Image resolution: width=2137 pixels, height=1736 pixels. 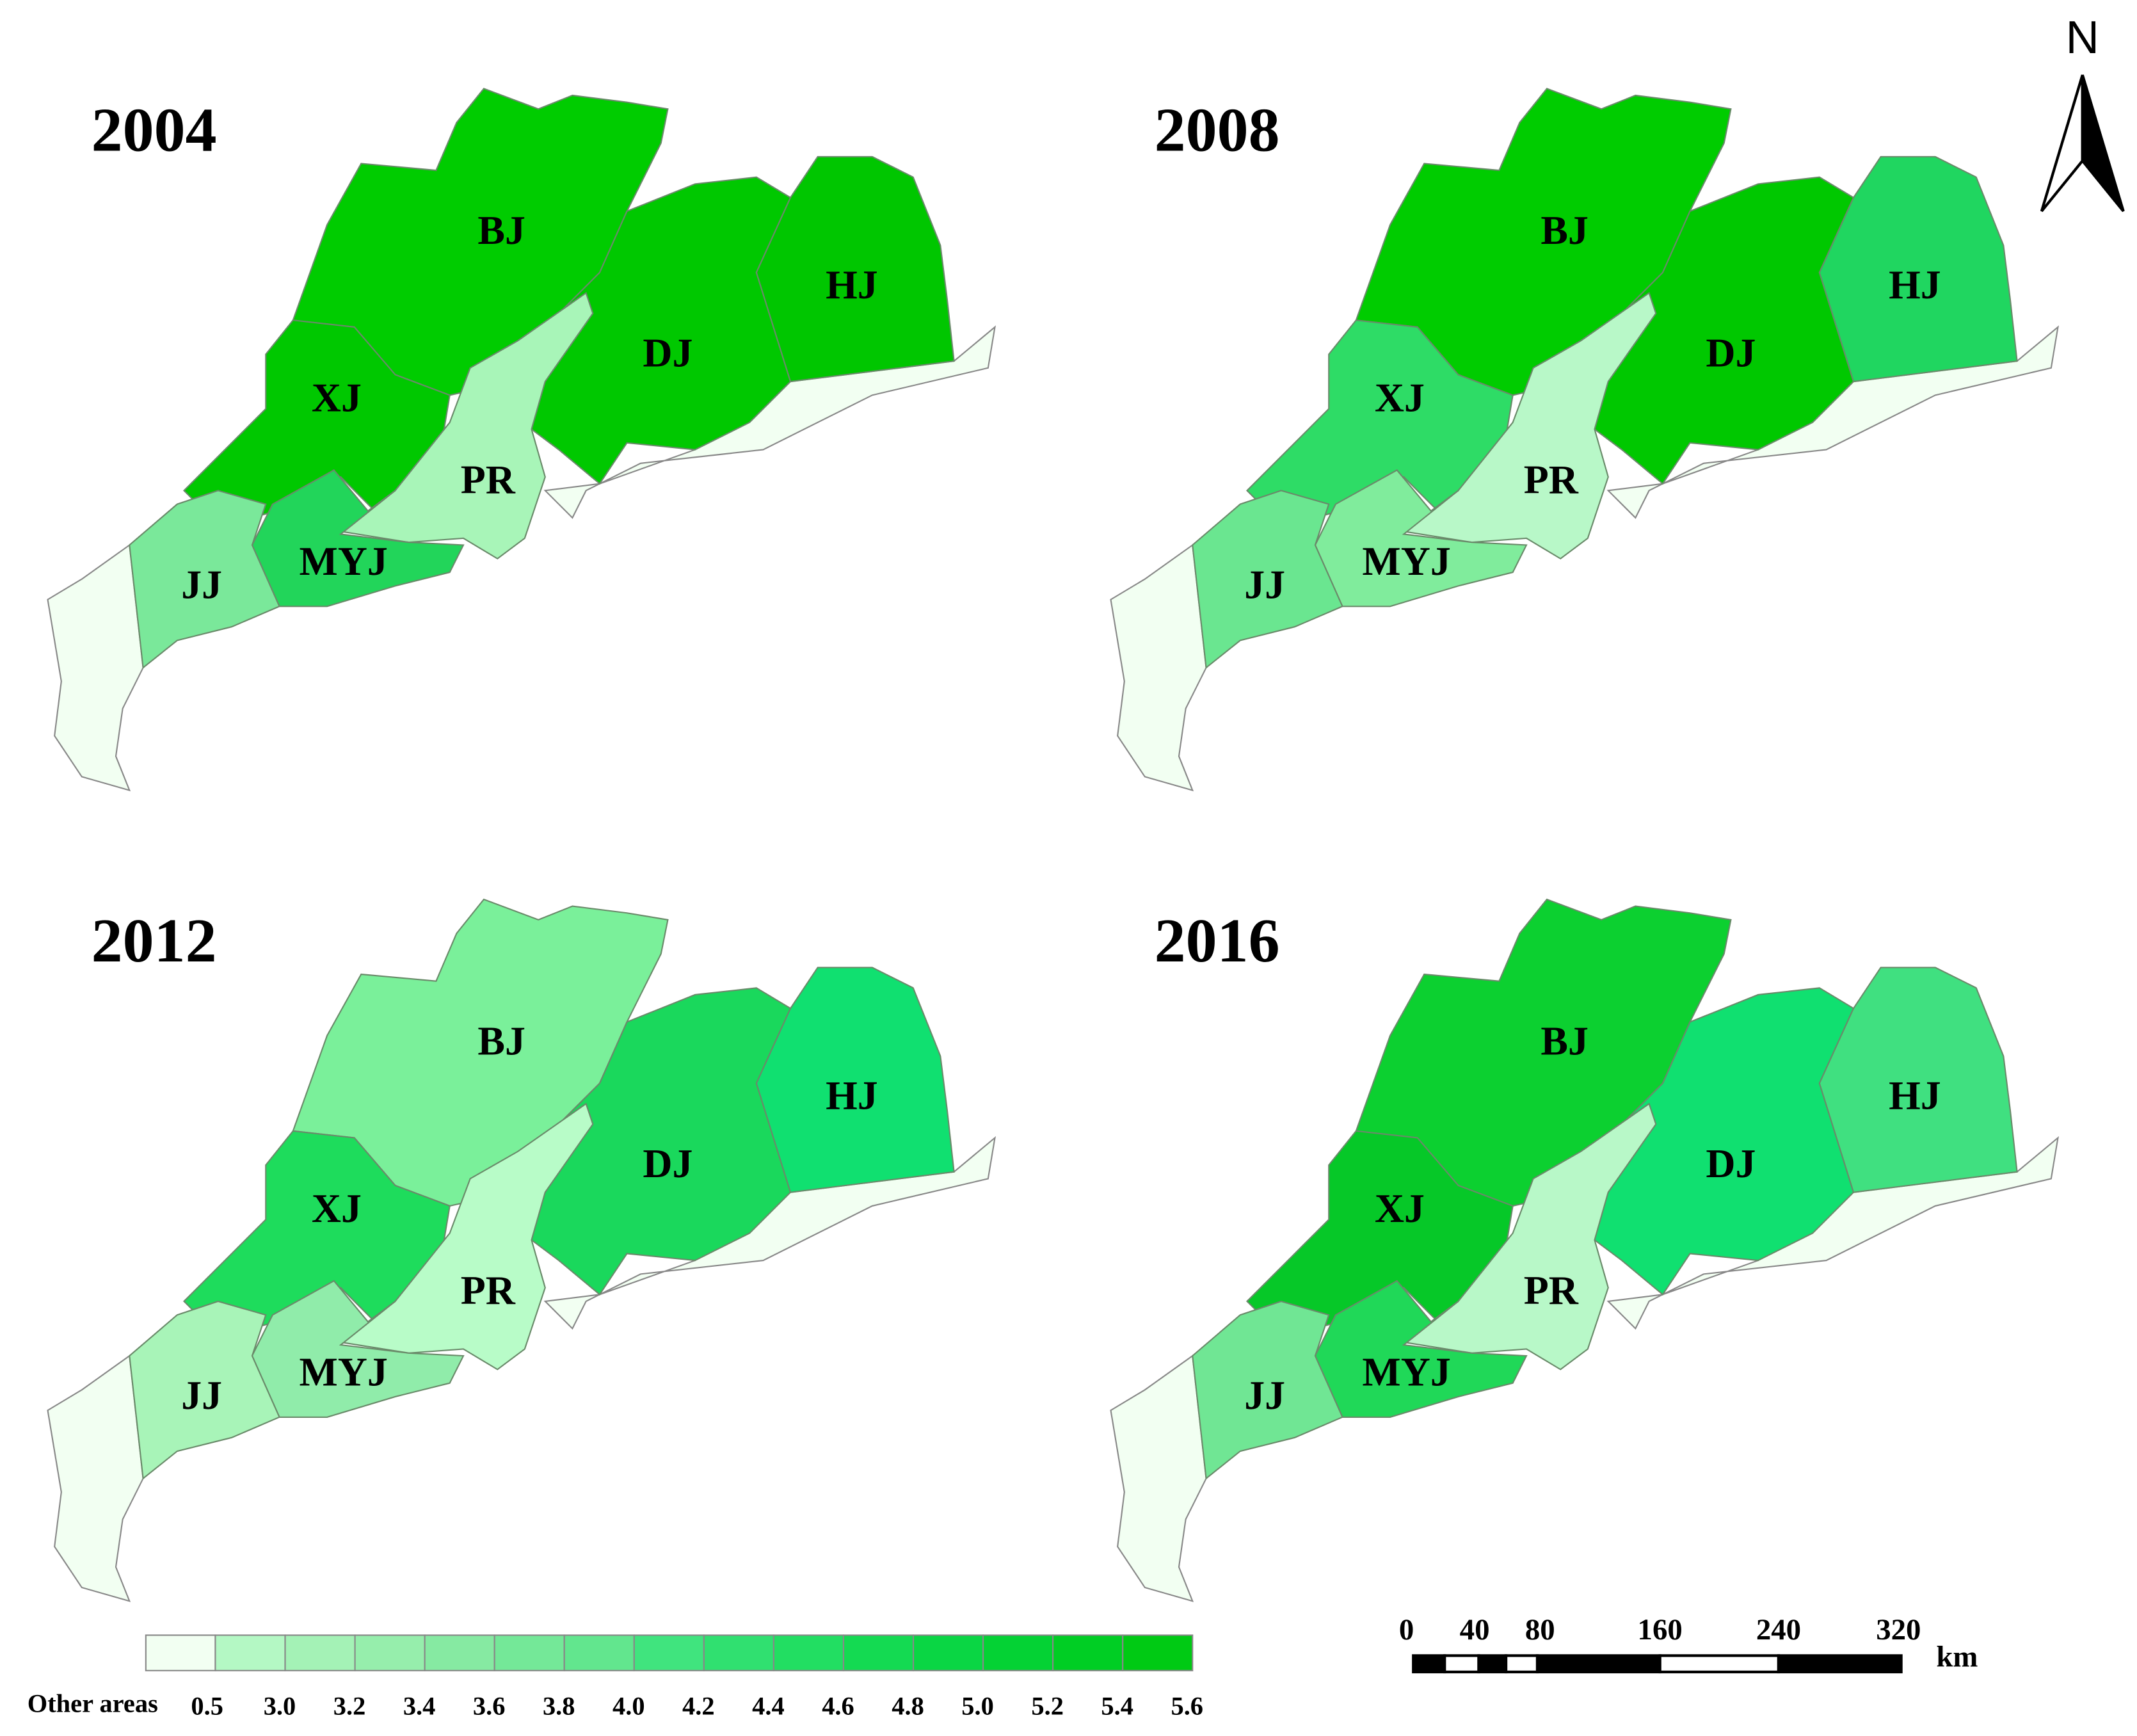 I want to click on legend-label: 4.6, so click(x=838, y=1706).